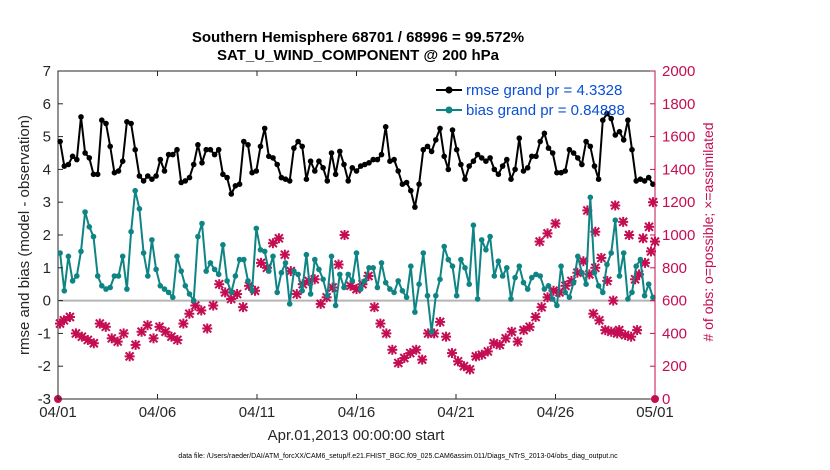 This screenshot has width=830, height=470. What do you see at coordinates (24, 235) in the screenshot?
I see `y-axis-left-label: rmse and bias (model - observation)` at bounding box center [24, 235].